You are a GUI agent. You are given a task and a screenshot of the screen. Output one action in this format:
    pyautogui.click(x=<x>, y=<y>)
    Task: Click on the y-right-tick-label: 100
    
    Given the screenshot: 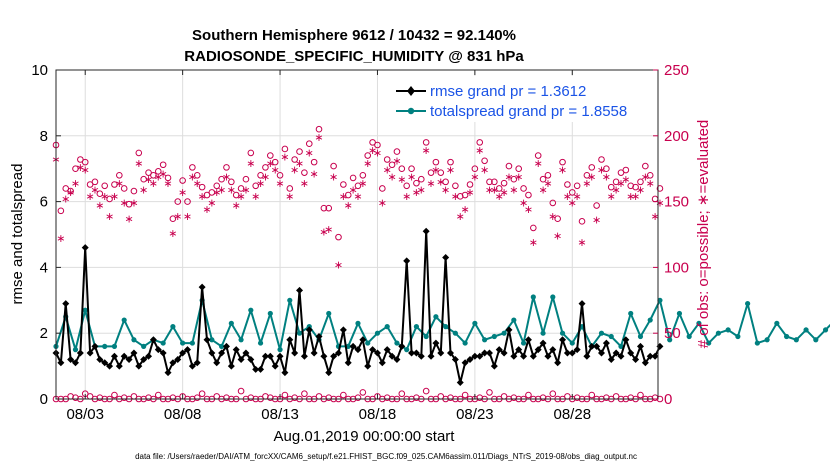 What is the action you would take?
    pyautogui.click(x=676, y=267)
    